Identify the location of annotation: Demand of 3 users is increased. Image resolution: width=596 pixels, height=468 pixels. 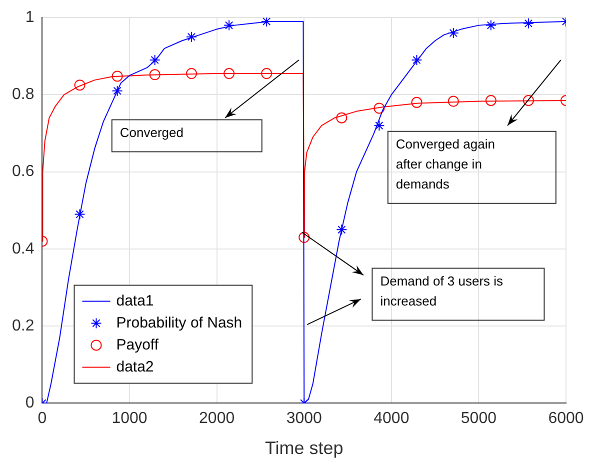
(442, 290).